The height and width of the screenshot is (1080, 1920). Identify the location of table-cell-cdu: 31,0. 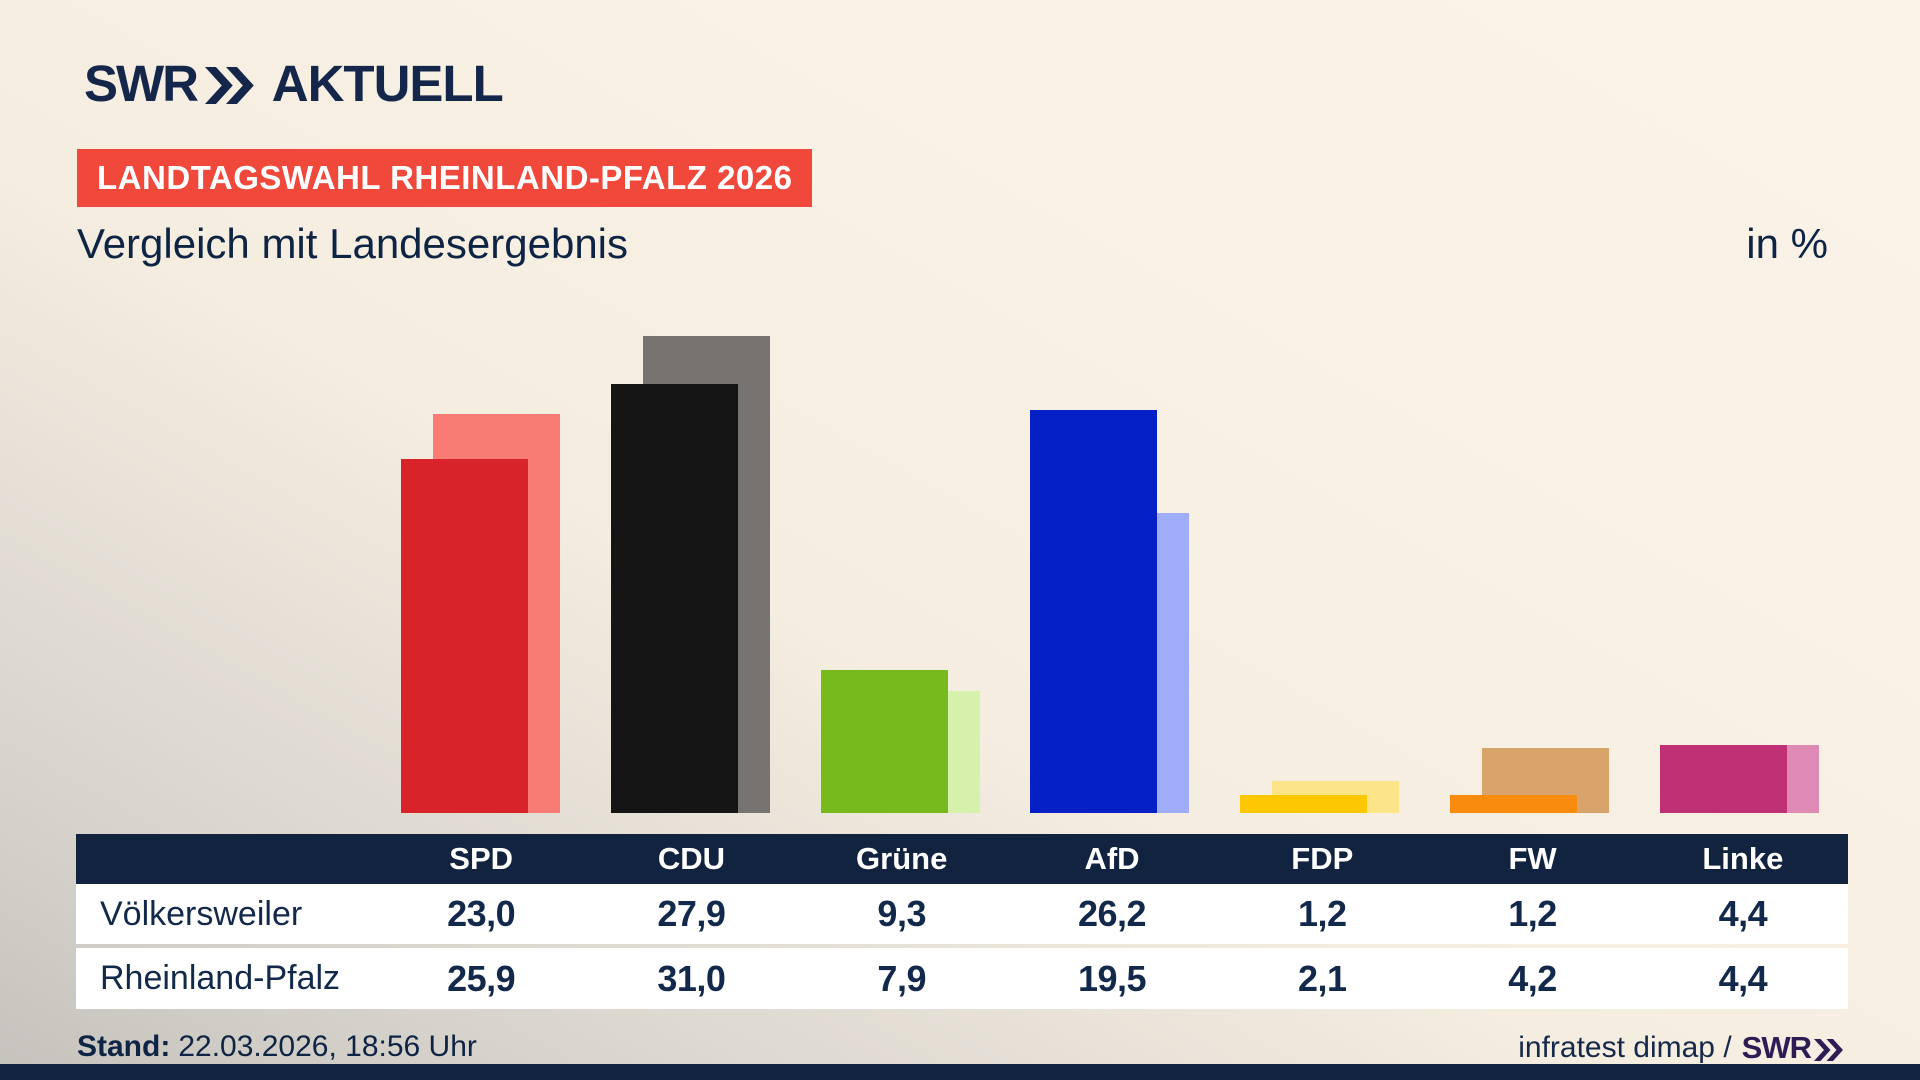
(691, 978).